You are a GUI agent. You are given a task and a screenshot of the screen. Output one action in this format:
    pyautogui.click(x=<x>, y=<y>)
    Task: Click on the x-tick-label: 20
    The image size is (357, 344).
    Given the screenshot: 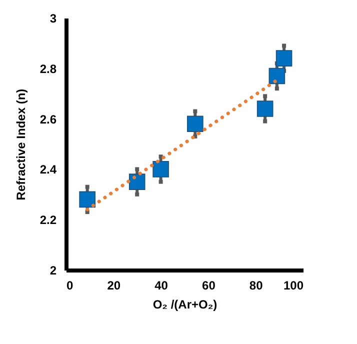 What is the action you would take?
    pyautogui.click(x=114, y=285)
    